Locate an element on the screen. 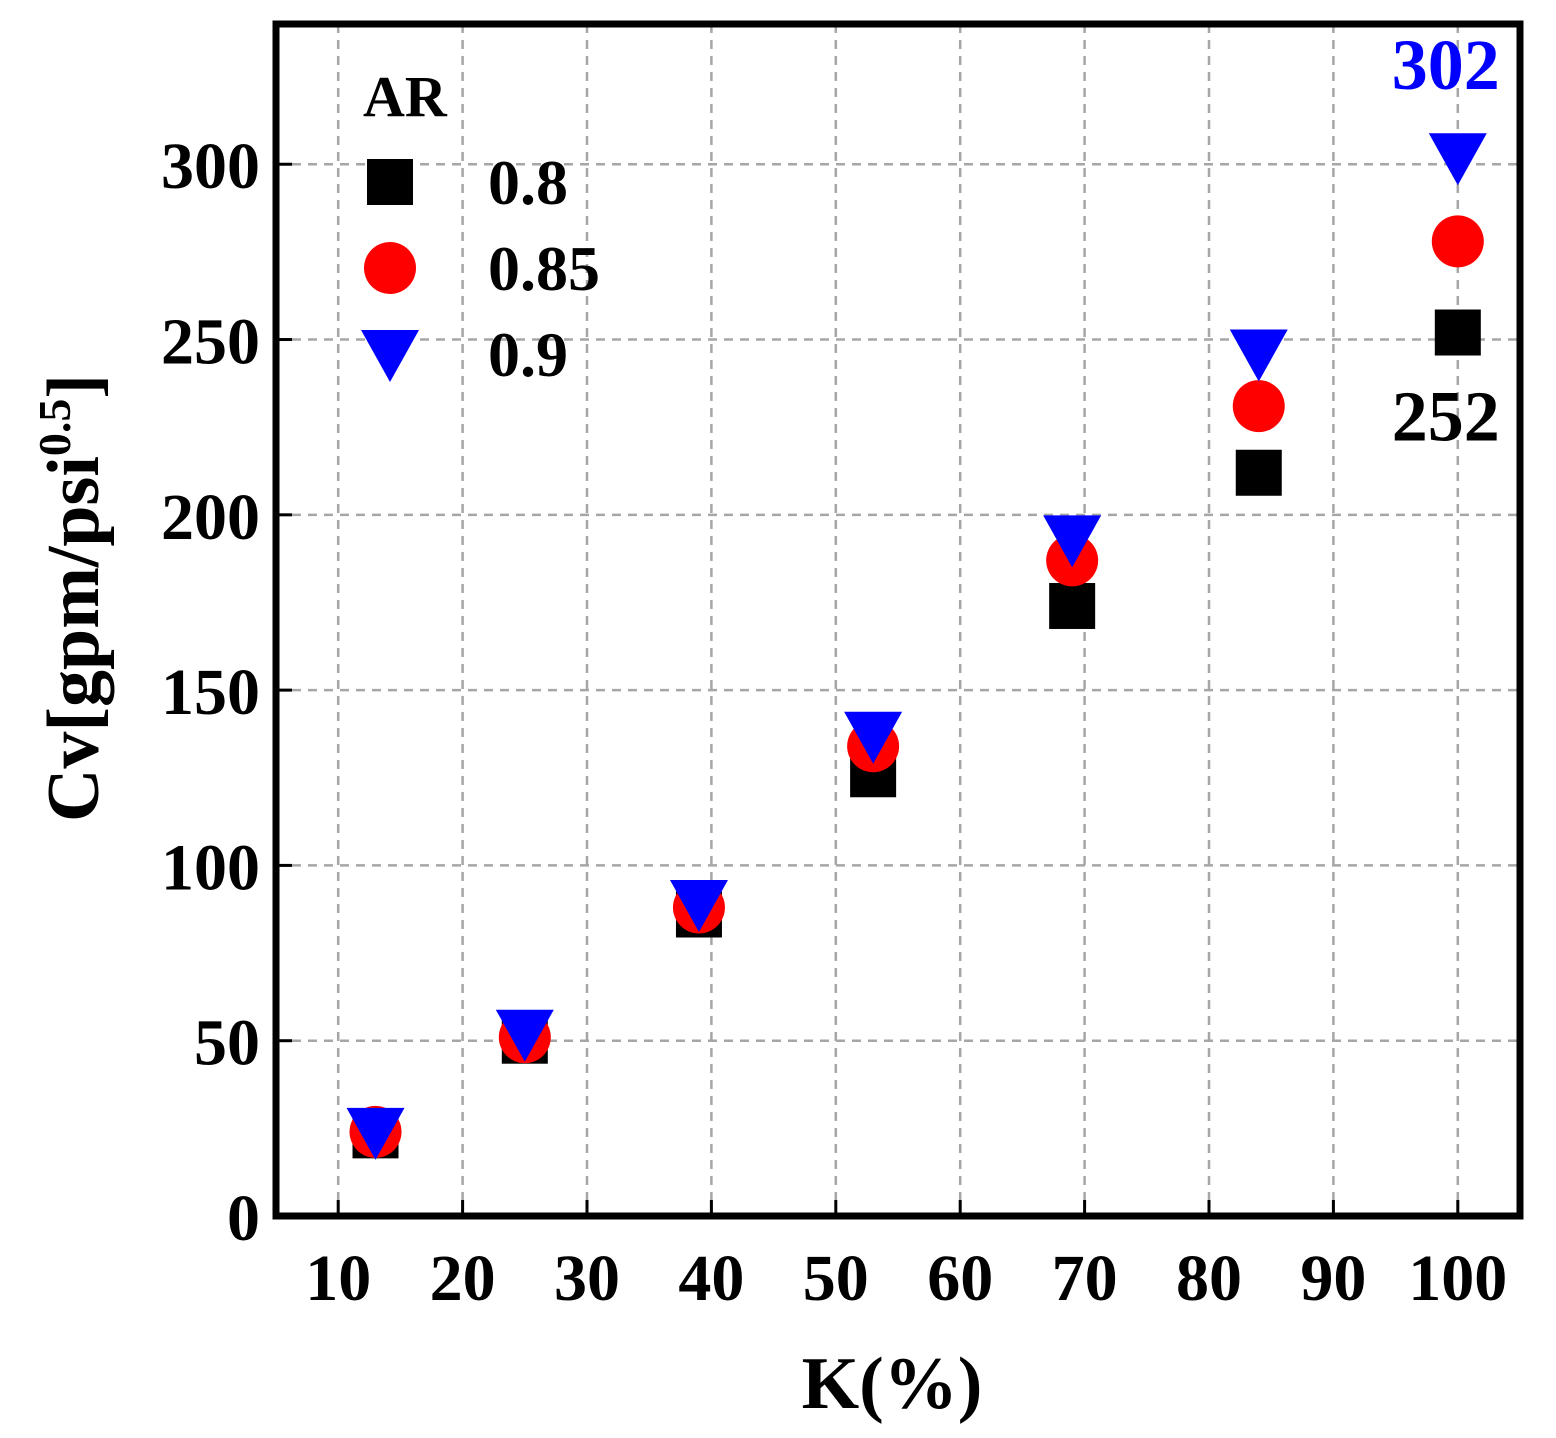 The width and height of the screenshot is (1556, 1438). legend-title: AR is located at coordinates (405, 96).